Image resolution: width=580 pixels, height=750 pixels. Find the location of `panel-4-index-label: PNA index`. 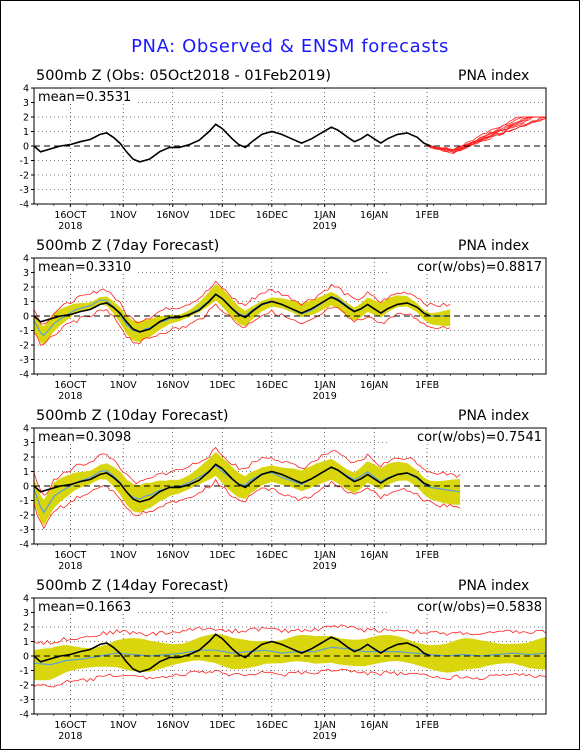

panel-4-index-label: PNA index is located at coordinates (494, 586).